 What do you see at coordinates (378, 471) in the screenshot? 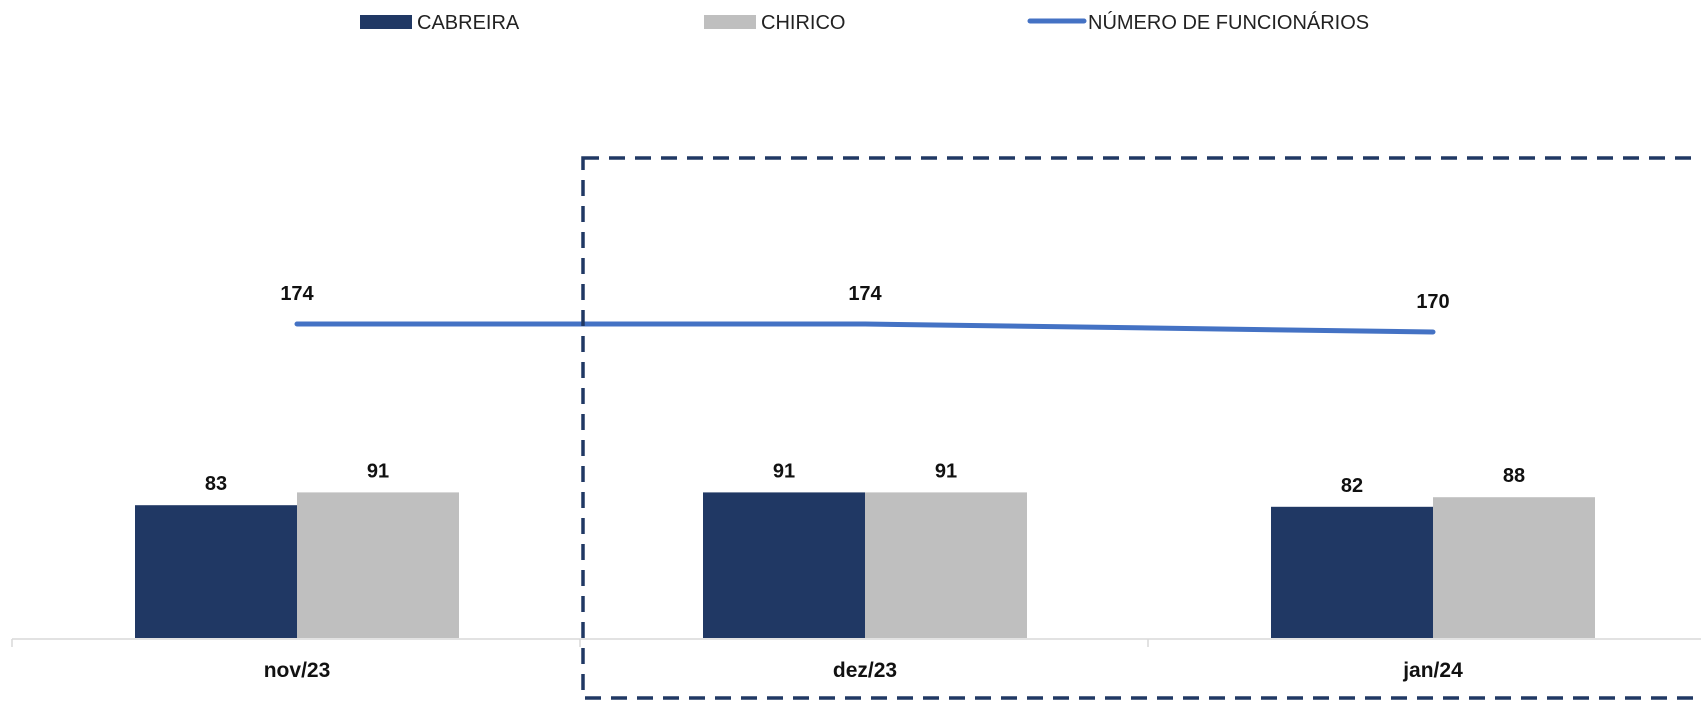
I see `data-label-chirico-1: 91` at bounding box center [378, 471].